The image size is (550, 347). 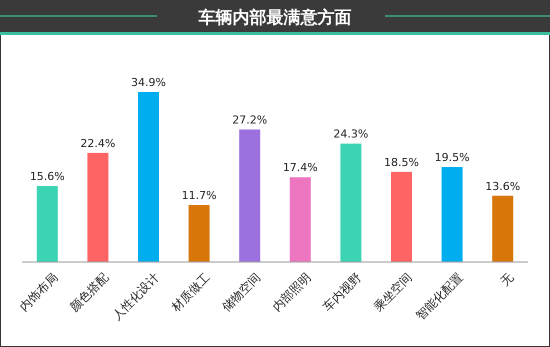 I want to click on x-tick-label: 内饰布局, so click(x=38, y=292).